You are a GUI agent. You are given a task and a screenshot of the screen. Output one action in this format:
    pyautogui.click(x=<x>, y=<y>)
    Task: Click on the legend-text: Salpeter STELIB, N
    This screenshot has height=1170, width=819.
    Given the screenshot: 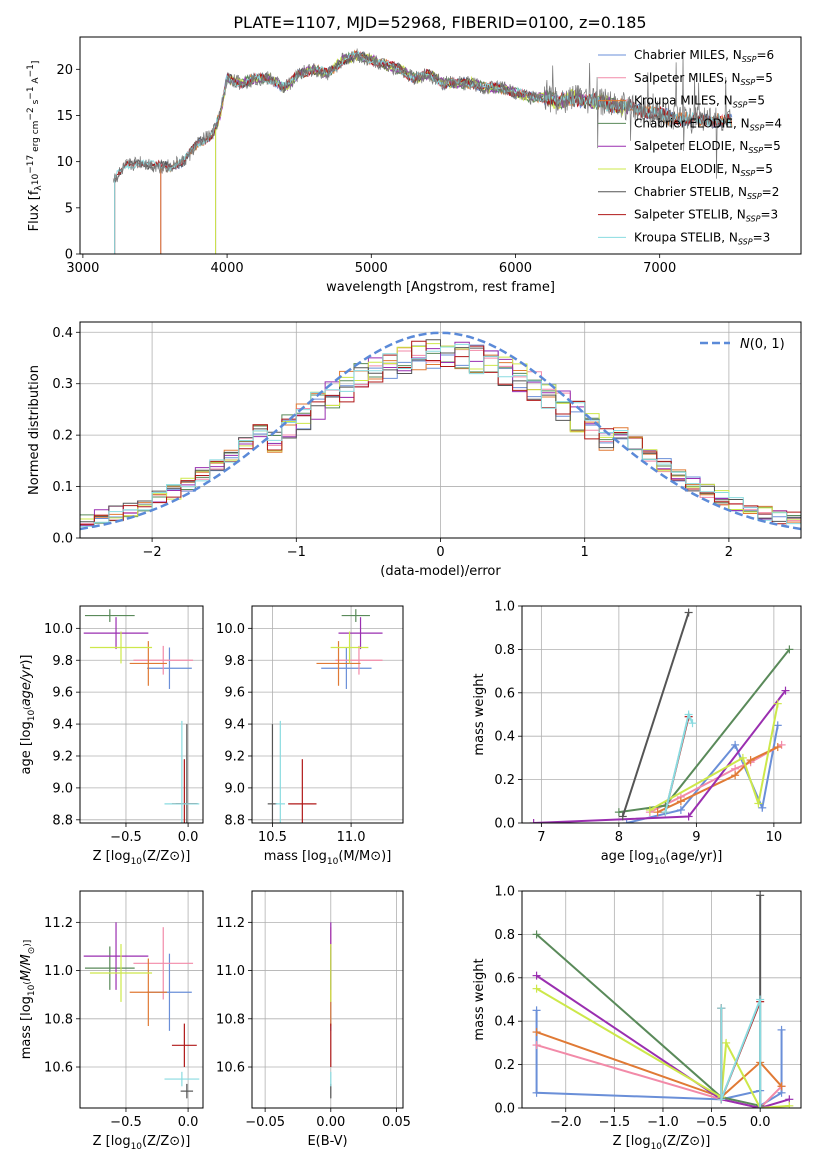 What is the action you would take?
    pyautogui.click(x=690, y=215)
    